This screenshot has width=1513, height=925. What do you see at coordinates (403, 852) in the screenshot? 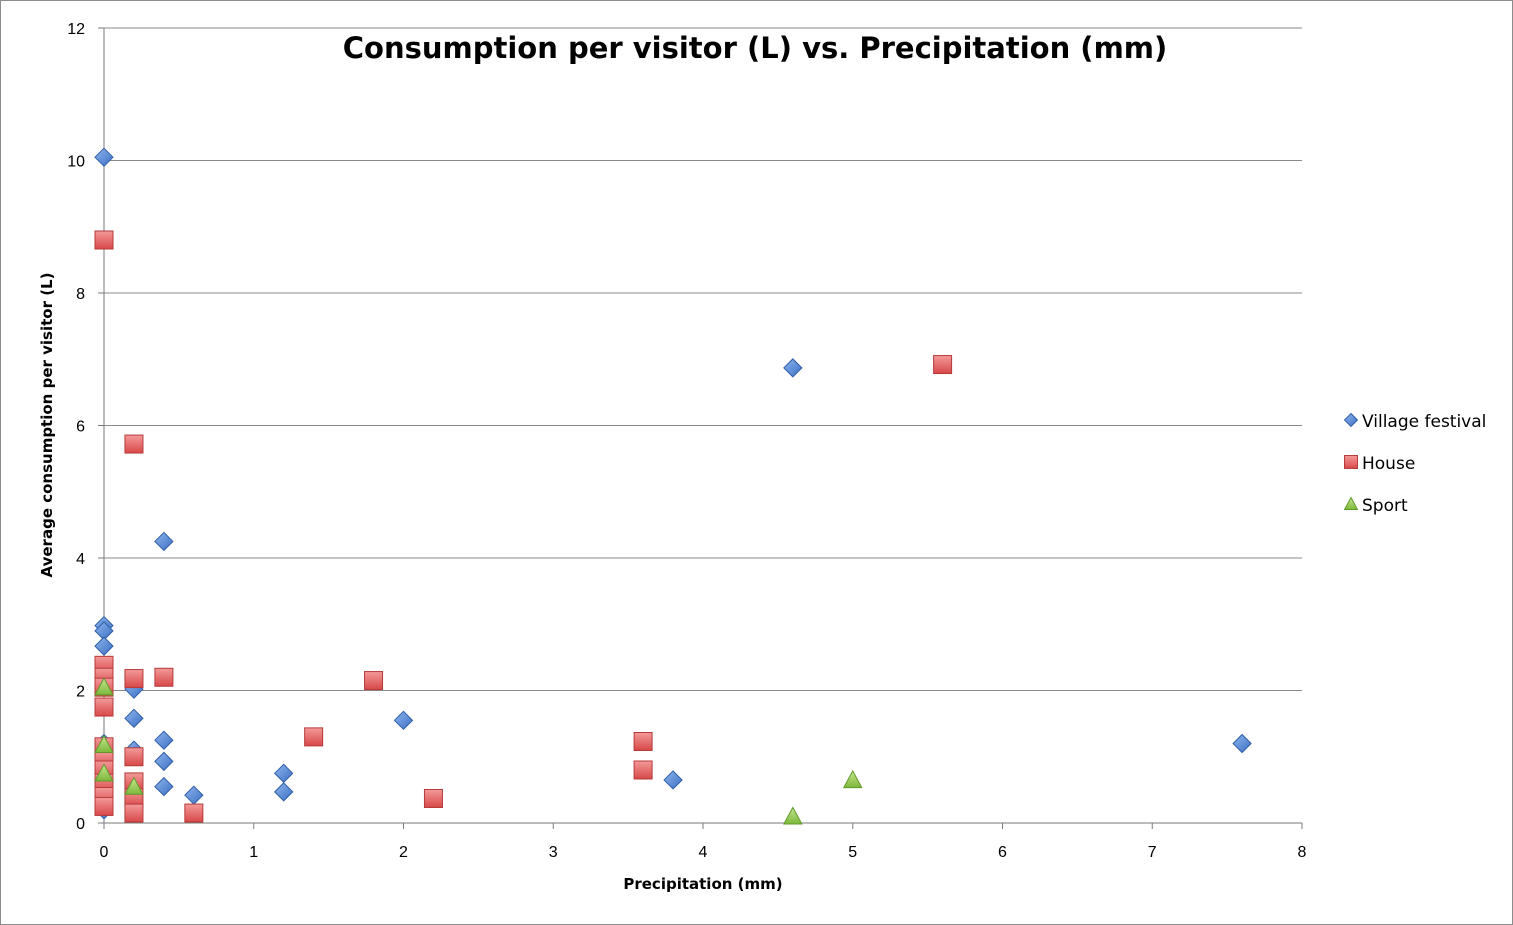
I see `x-tick-label: 2` at bounding box center [403, 852].